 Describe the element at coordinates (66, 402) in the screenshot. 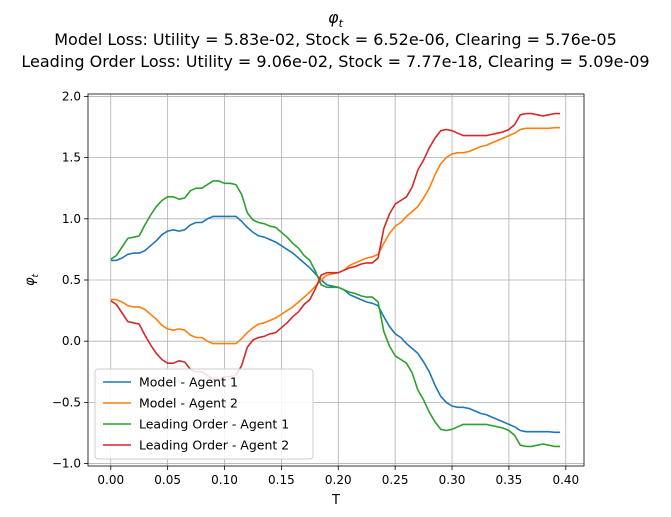

I see `y-tick-label: −0.5` at that location.